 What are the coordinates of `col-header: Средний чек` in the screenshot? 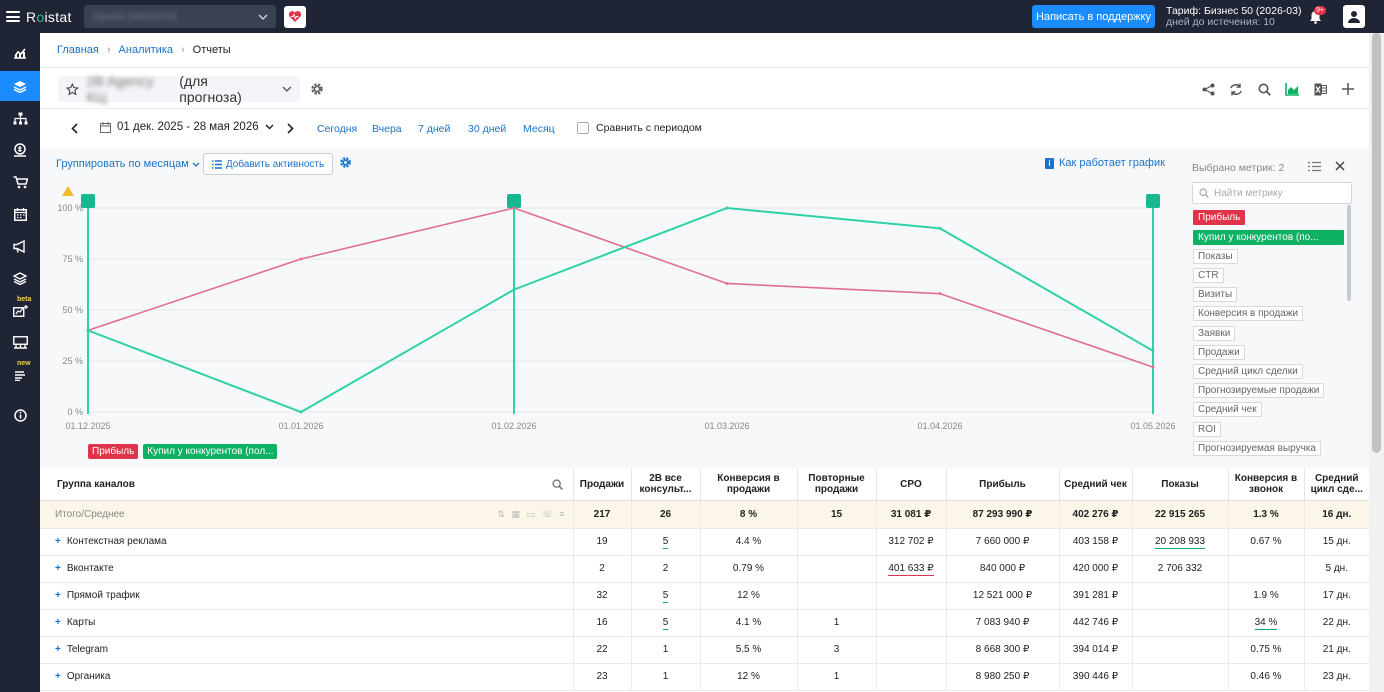 It's located at (1095, 485).